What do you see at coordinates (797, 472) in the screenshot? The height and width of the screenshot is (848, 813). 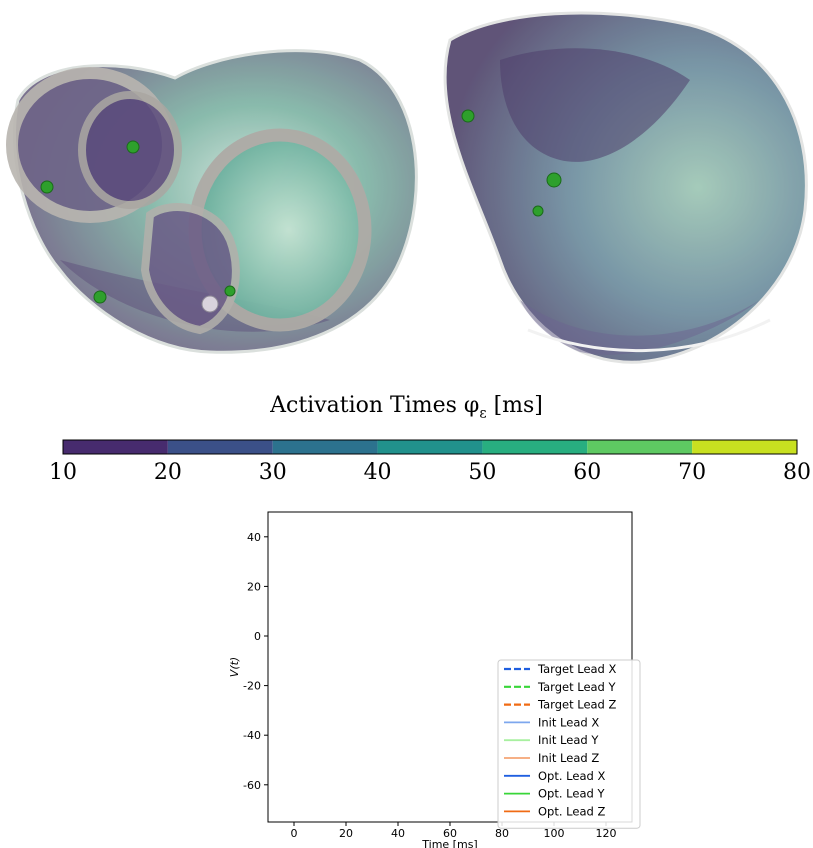 I see `colorbar-tick-label: 80` at bounding box center [797, 472].